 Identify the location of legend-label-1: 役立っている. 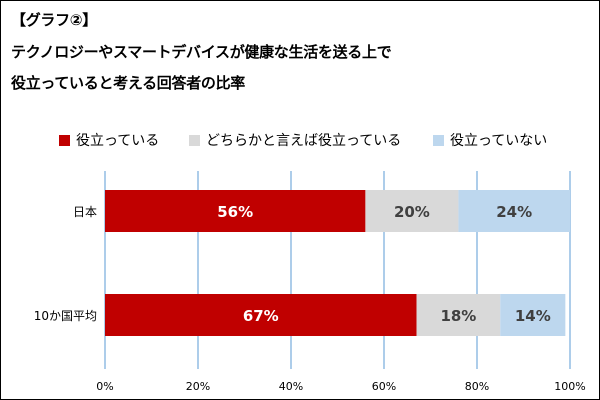
(117, 141).